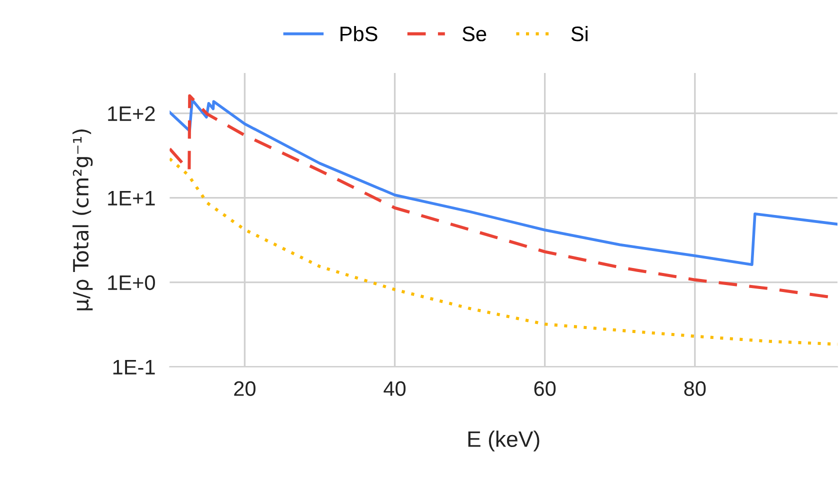 This screenshot has height=477, width=840. What do you see at coordinates (579, 34) in the screenshot?
I see `legend-label: Si` at bounding box center [579, 34].